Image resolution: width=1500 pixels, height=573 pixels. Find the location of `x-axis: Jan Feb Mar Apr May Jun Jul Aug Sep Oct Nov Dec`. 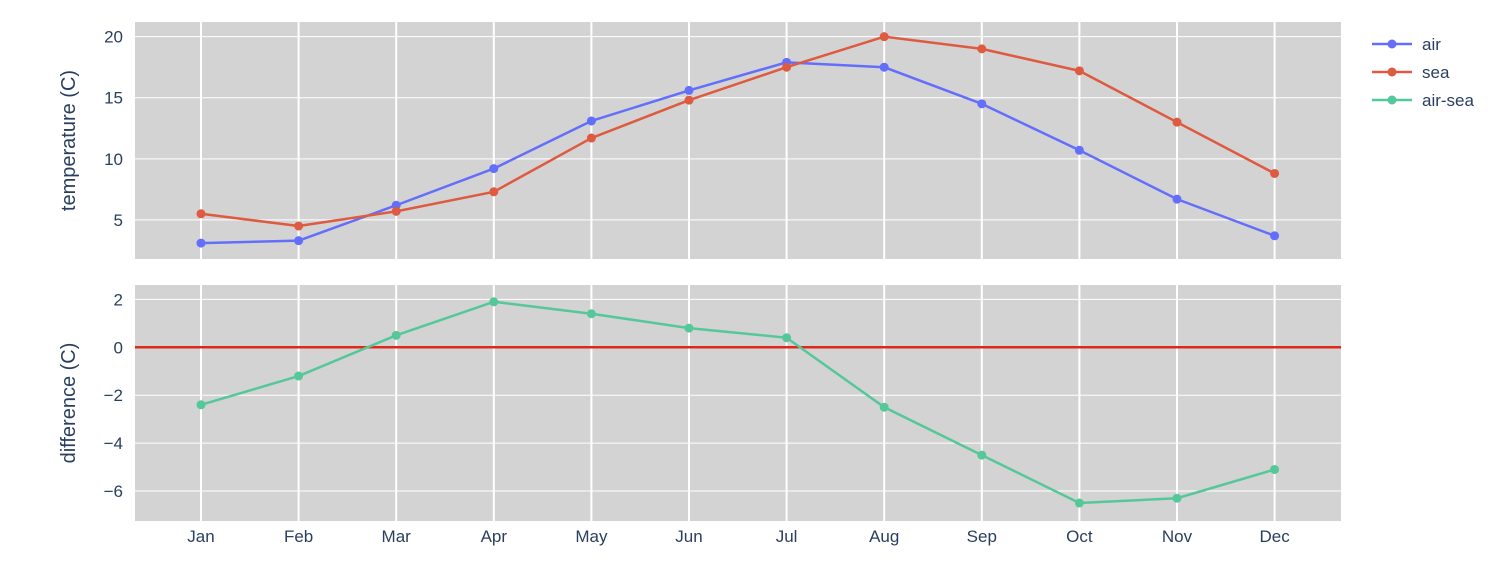

x-axis: Jan Feb Mar Apr May Jun Jul Aug Sep Oct Nov Dec is located at coordinates (738, 536).